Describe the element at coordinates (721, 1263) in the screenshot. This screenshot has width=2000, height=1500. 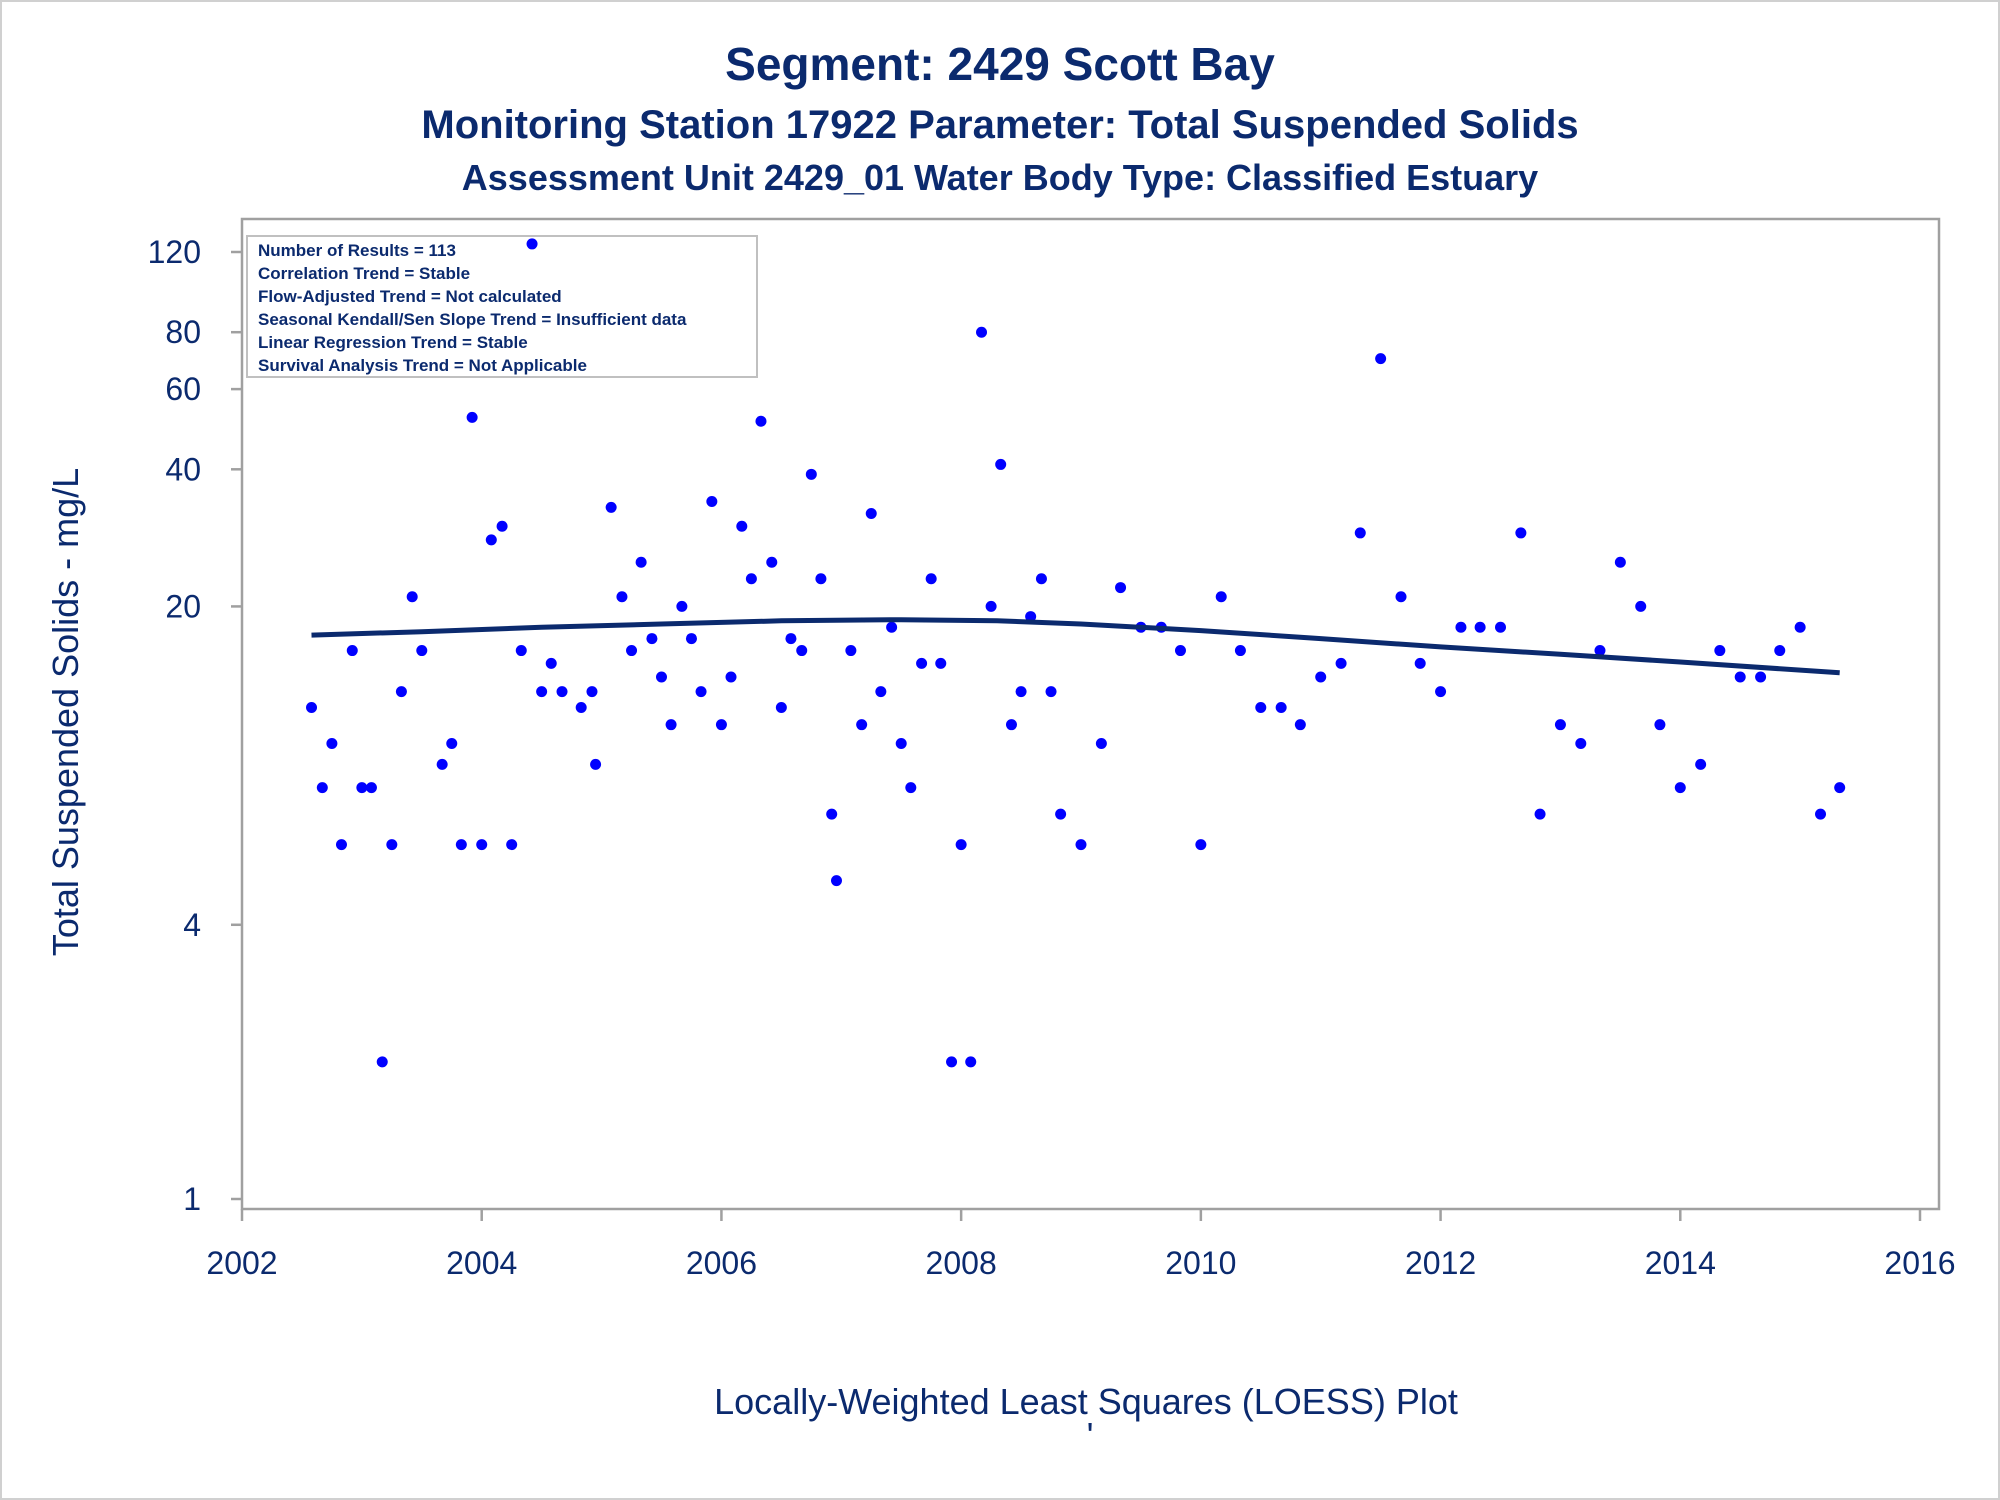
I see `x-tick-label: 2006` at that location.